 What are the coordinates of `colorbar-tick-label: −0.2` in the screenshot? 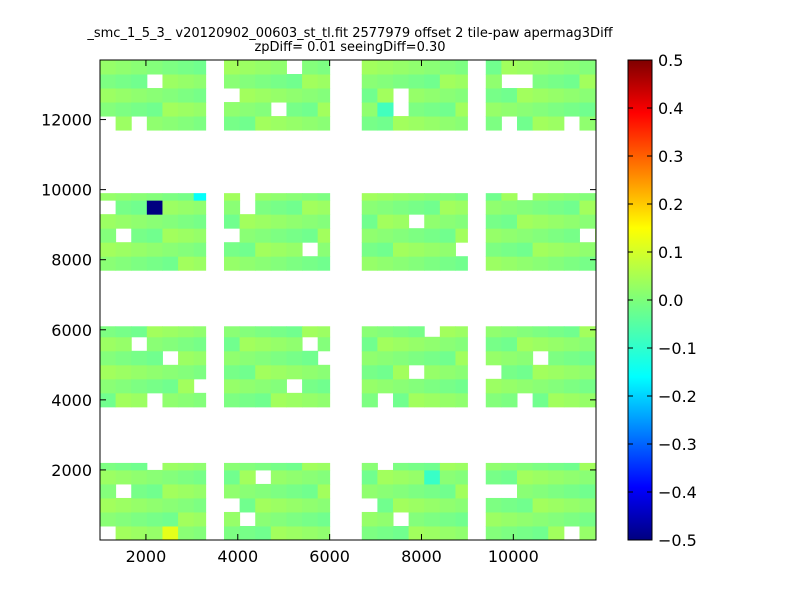 It's located at (677, 396).